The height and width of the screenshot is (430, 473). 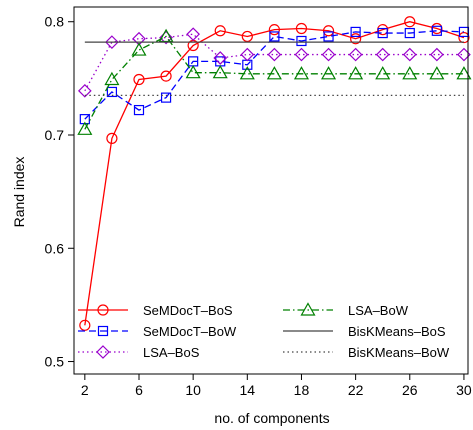 I want to click on x-tick-label: 22, so click(x=356, y=390).